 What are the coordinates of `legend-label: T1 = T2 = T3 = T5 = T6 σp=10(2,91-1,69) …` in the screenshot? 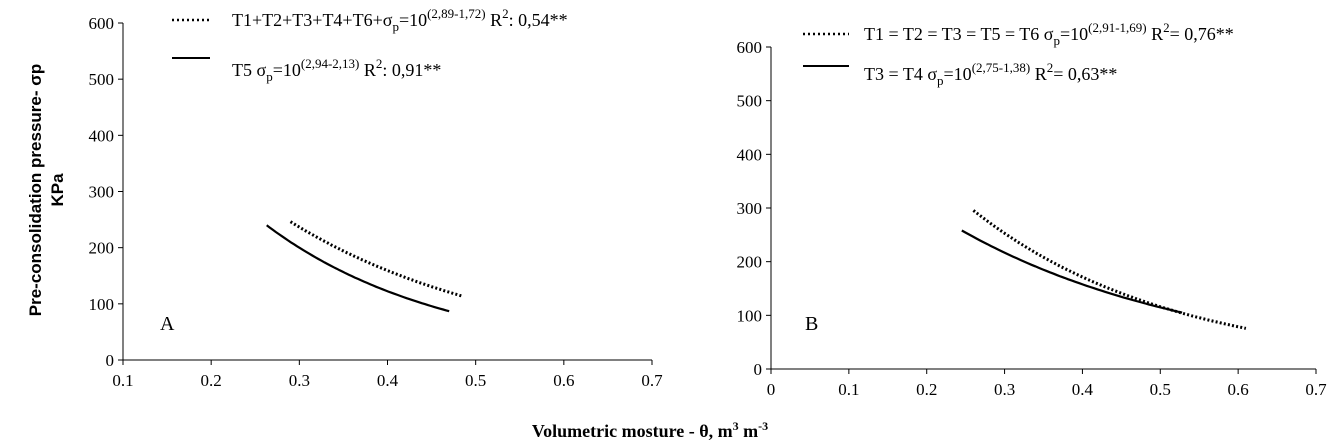 It's located at (1049, 34).